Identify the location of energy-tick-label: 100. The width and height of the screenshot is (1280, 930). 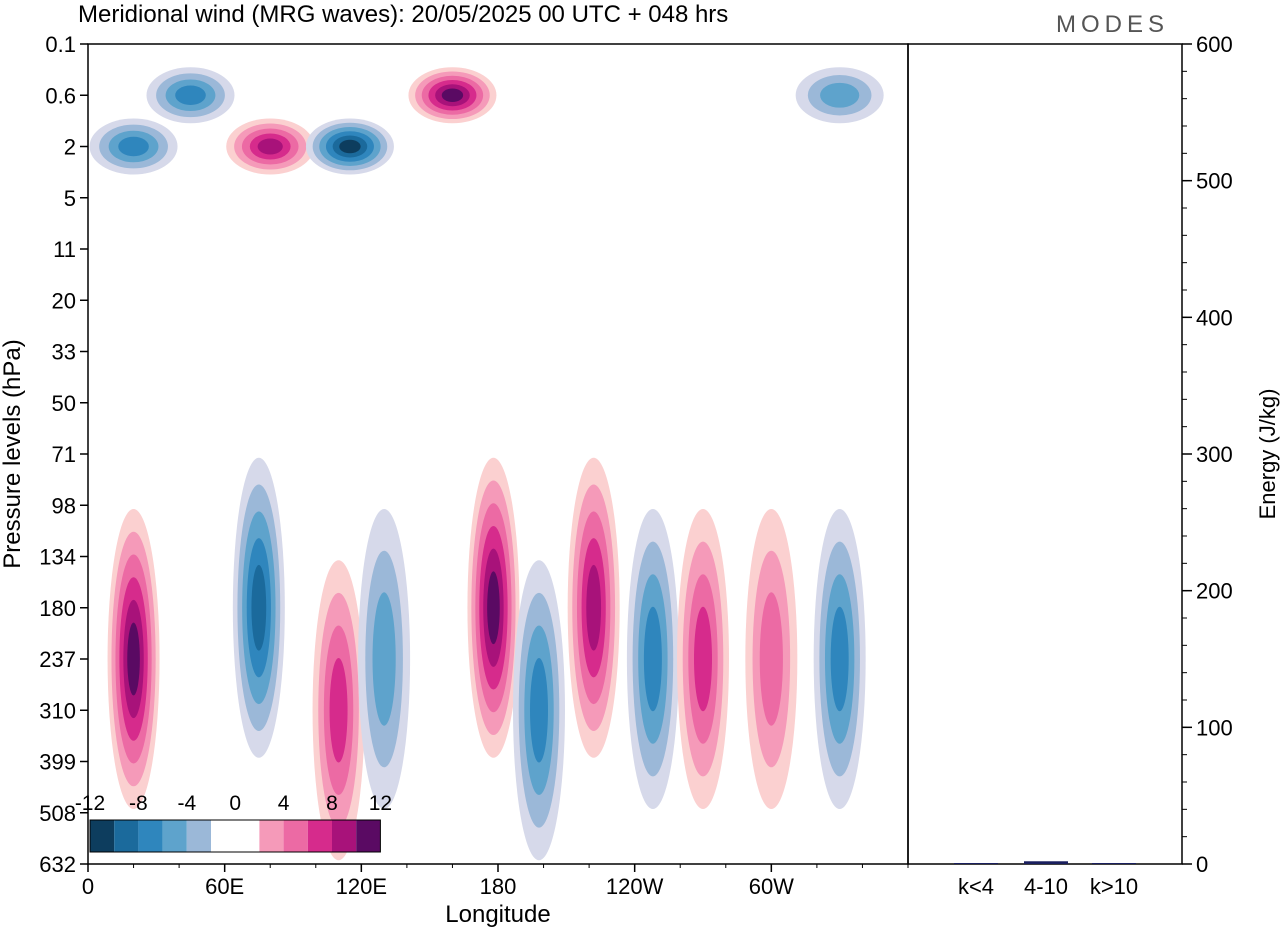
(1214, 727).